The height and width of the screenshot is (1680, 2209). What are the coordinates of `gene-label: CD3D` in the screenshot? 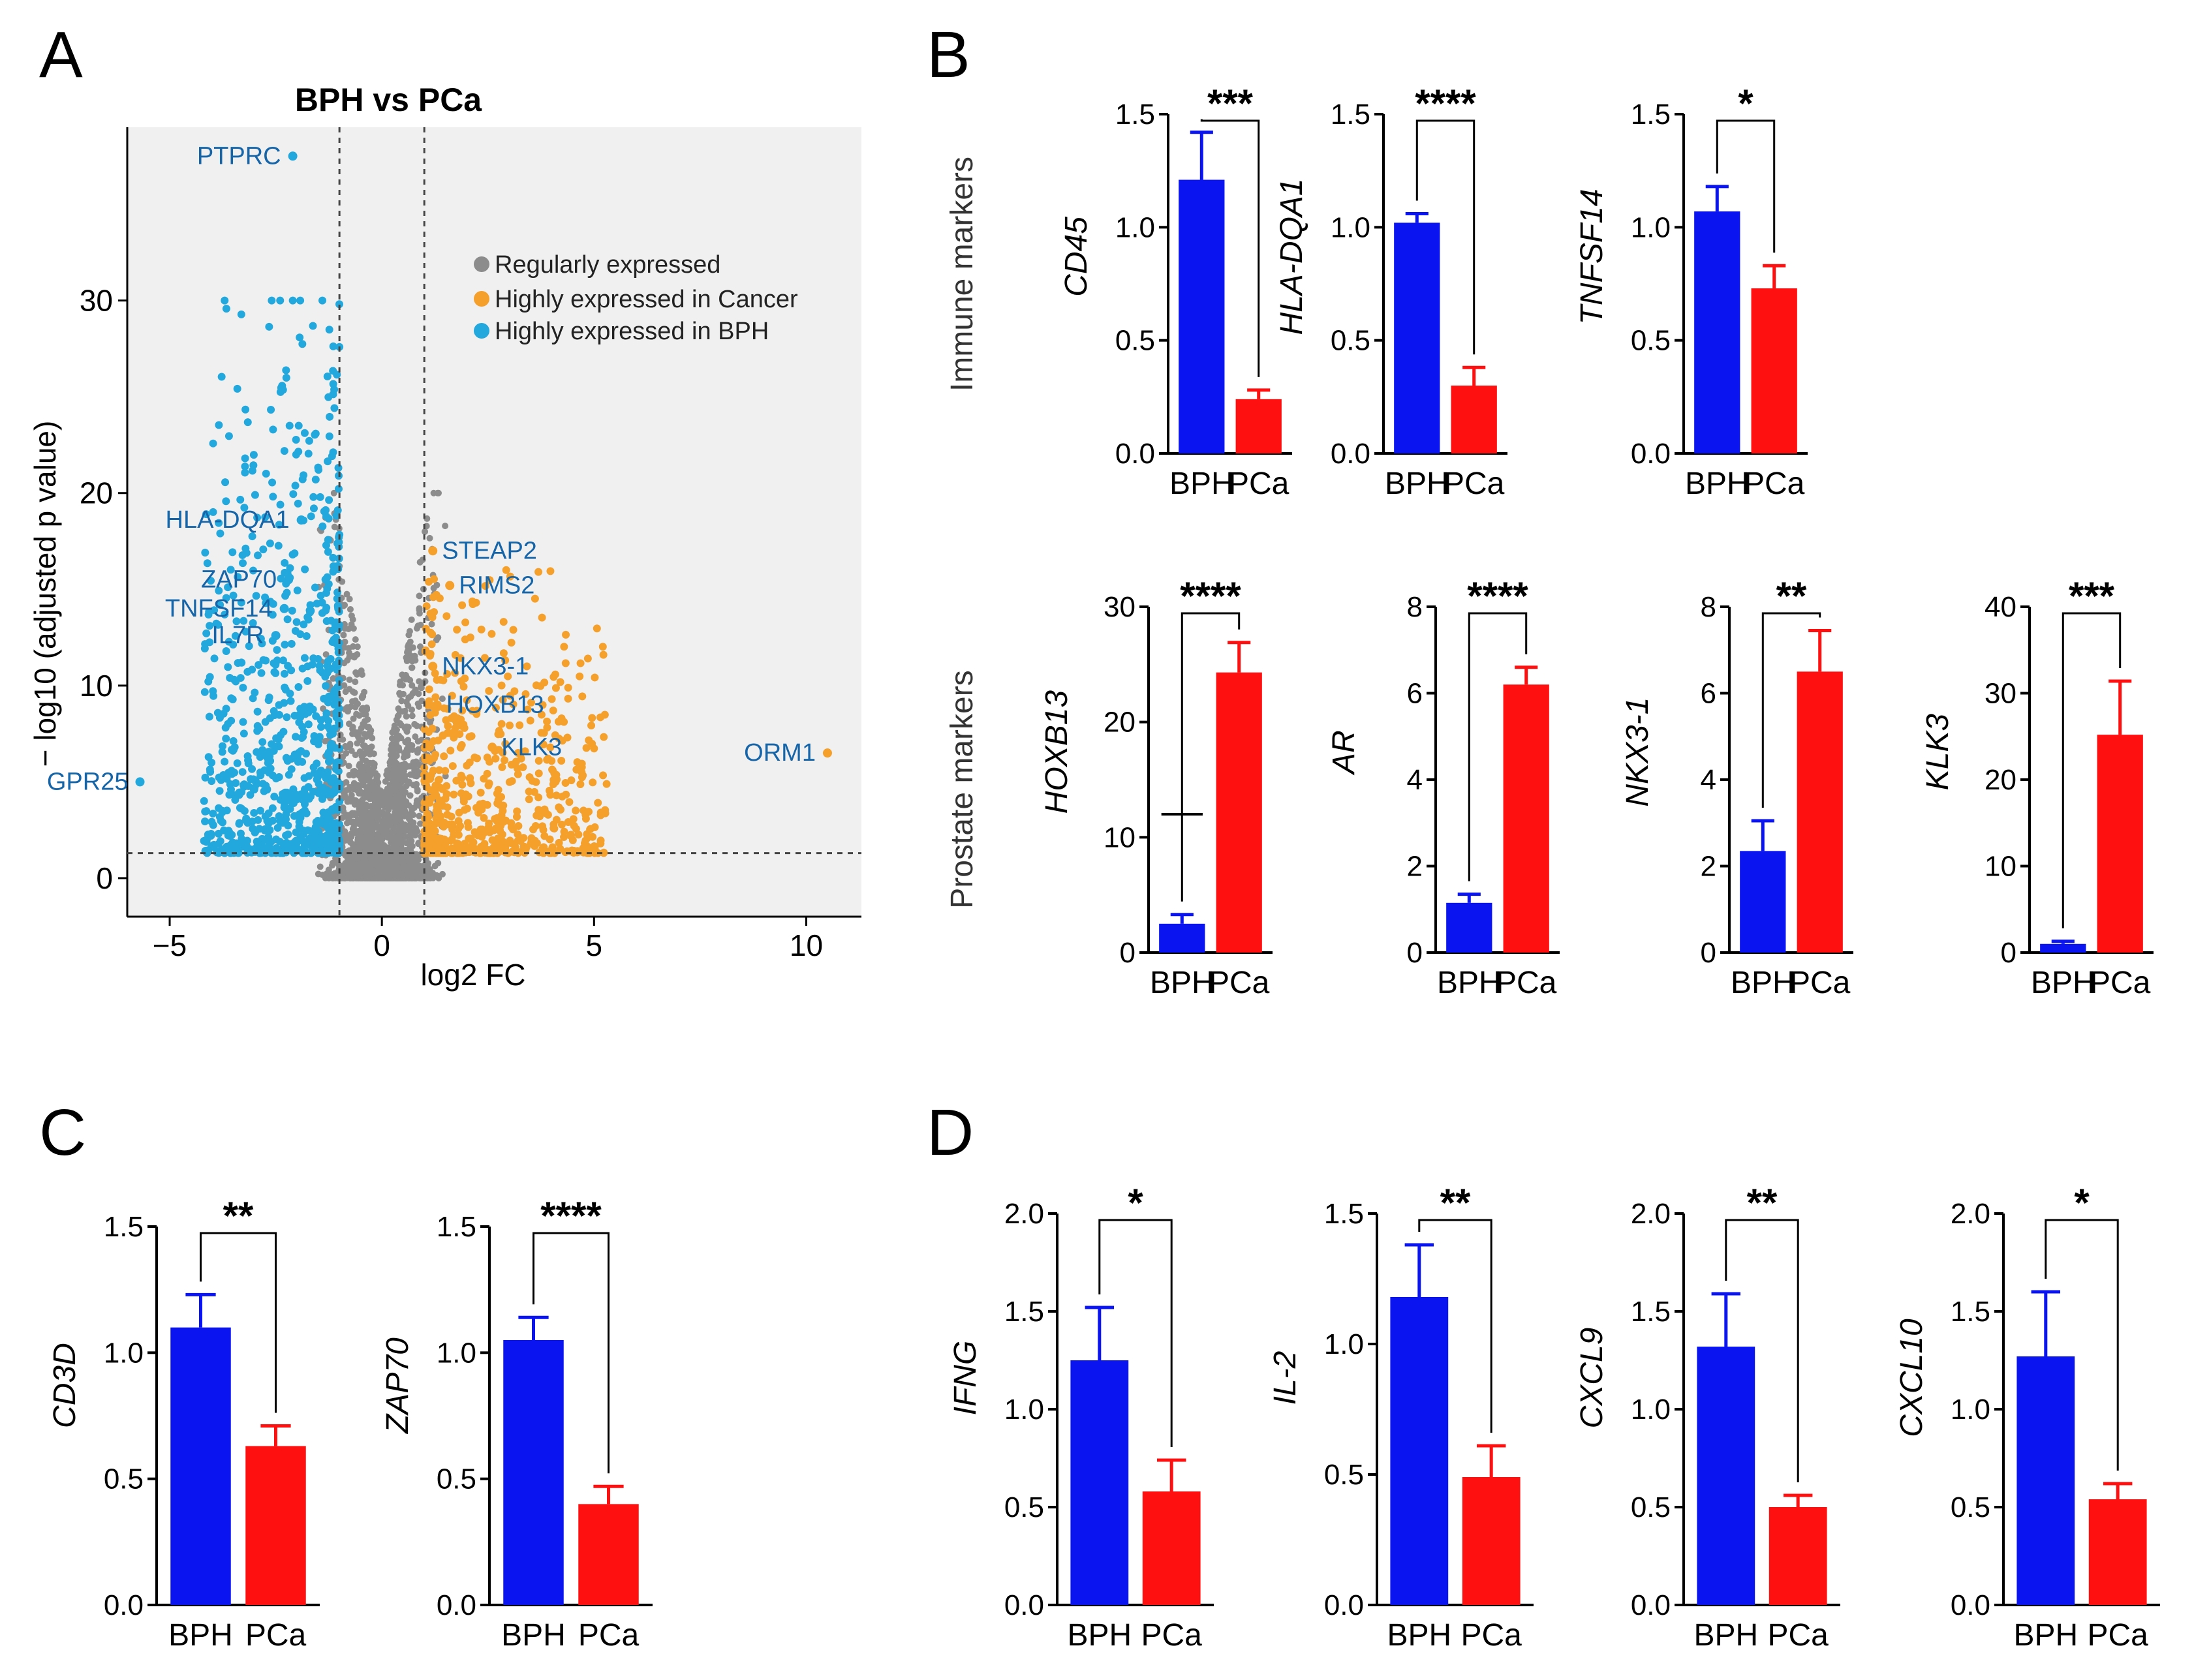 It's located at (65, 1386).